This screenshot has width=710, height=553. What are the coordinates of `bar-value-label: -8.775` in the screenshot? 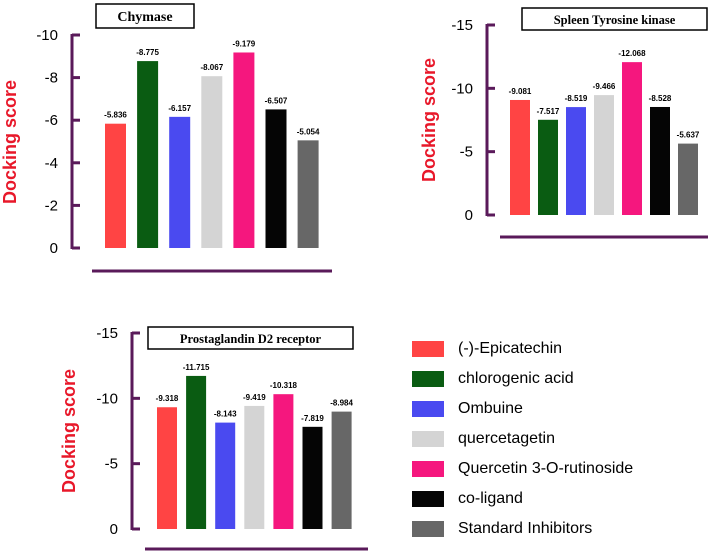 It's located at (147, 52).